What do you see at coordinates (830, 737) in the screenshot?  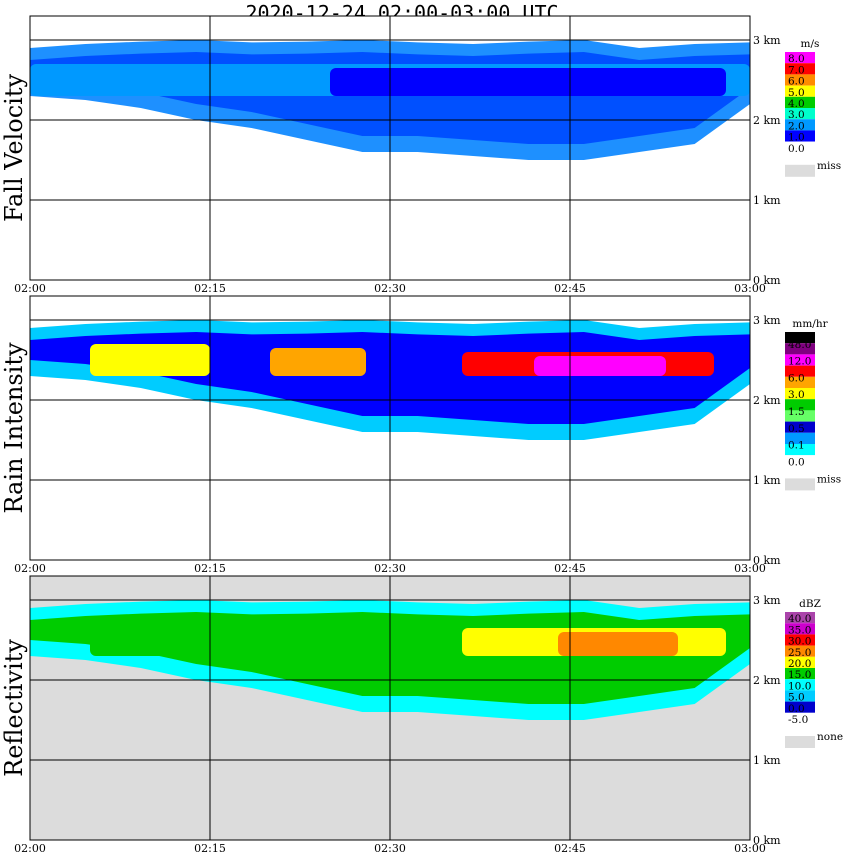 I see `missing-label: none` at bounding box center [830, 737].